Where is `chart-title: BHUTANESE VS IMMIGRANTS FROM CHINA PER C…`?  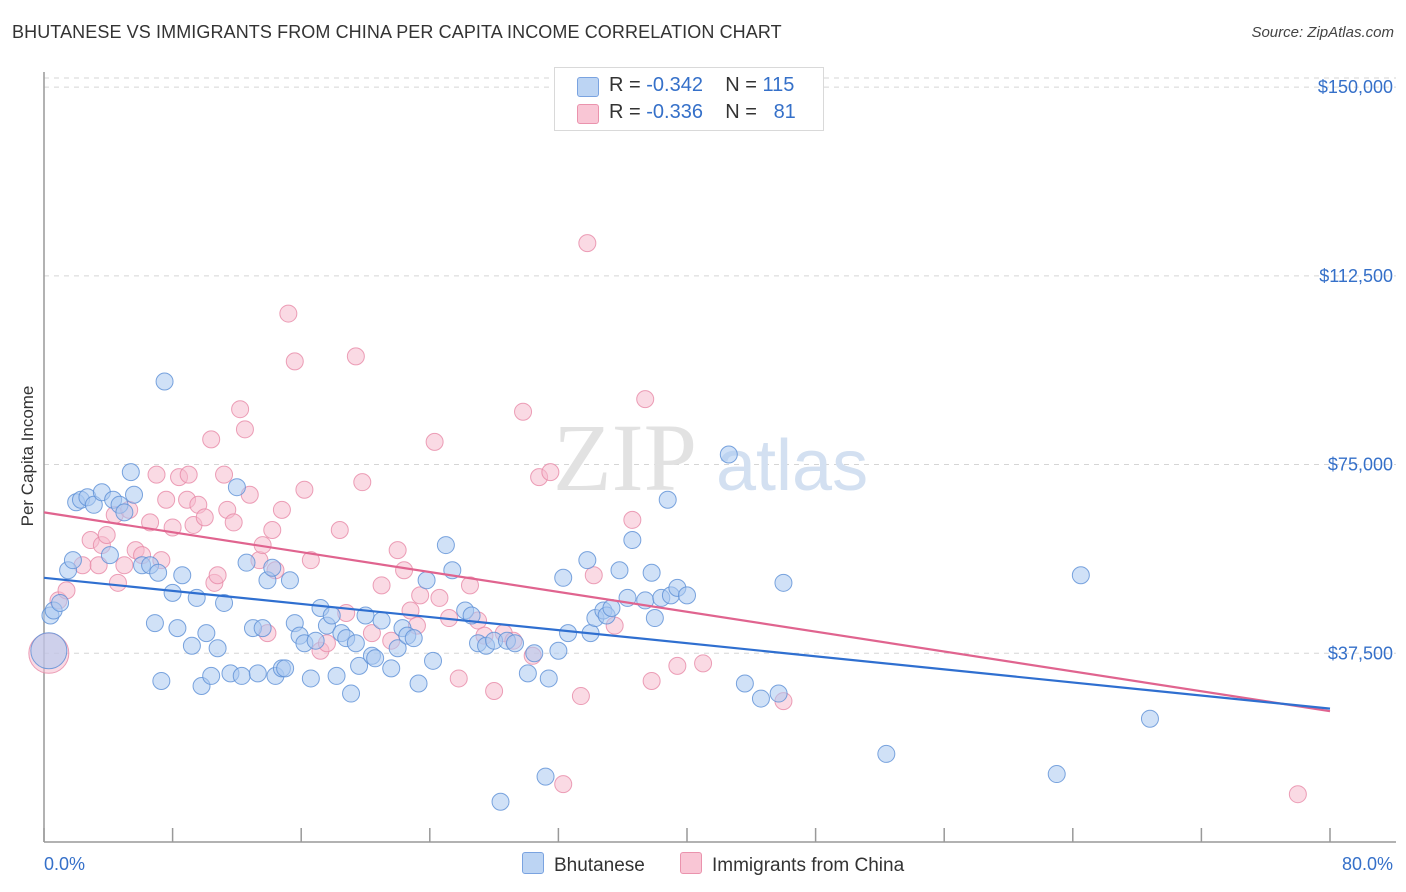
chart-title: BHUTANESE VS IMMIGRANTS FROM CHINA PER C… is located at coordinates (397, 32).